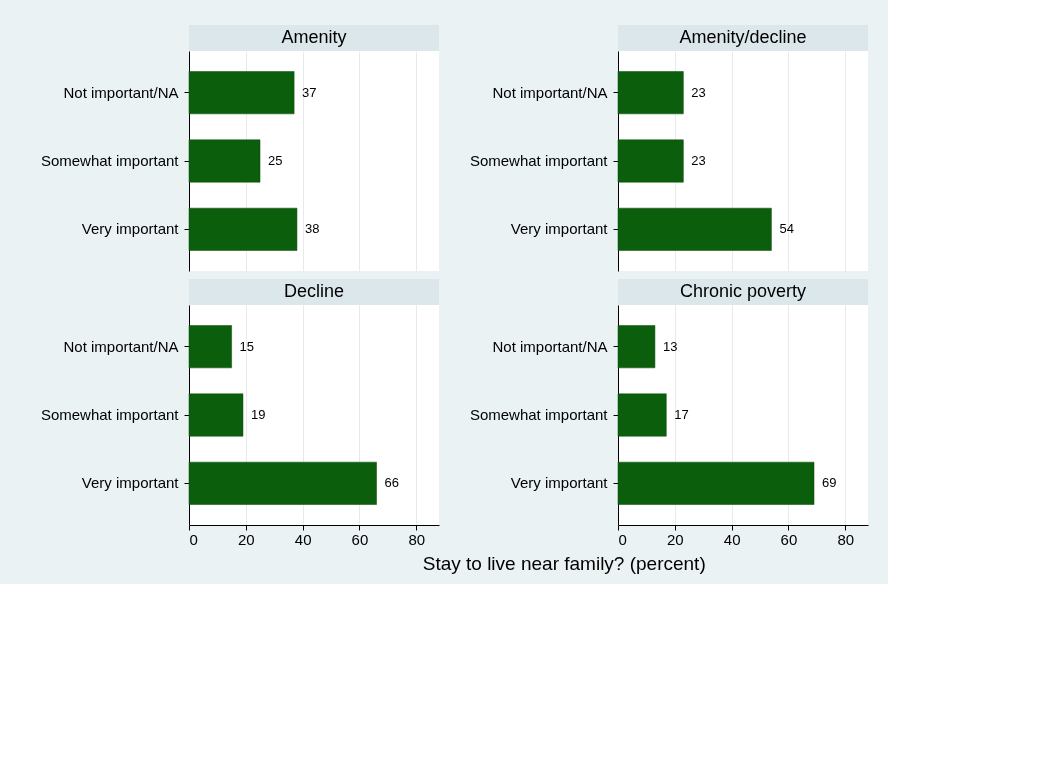  I want to click on chart-title: Decline, so click(314, 291).